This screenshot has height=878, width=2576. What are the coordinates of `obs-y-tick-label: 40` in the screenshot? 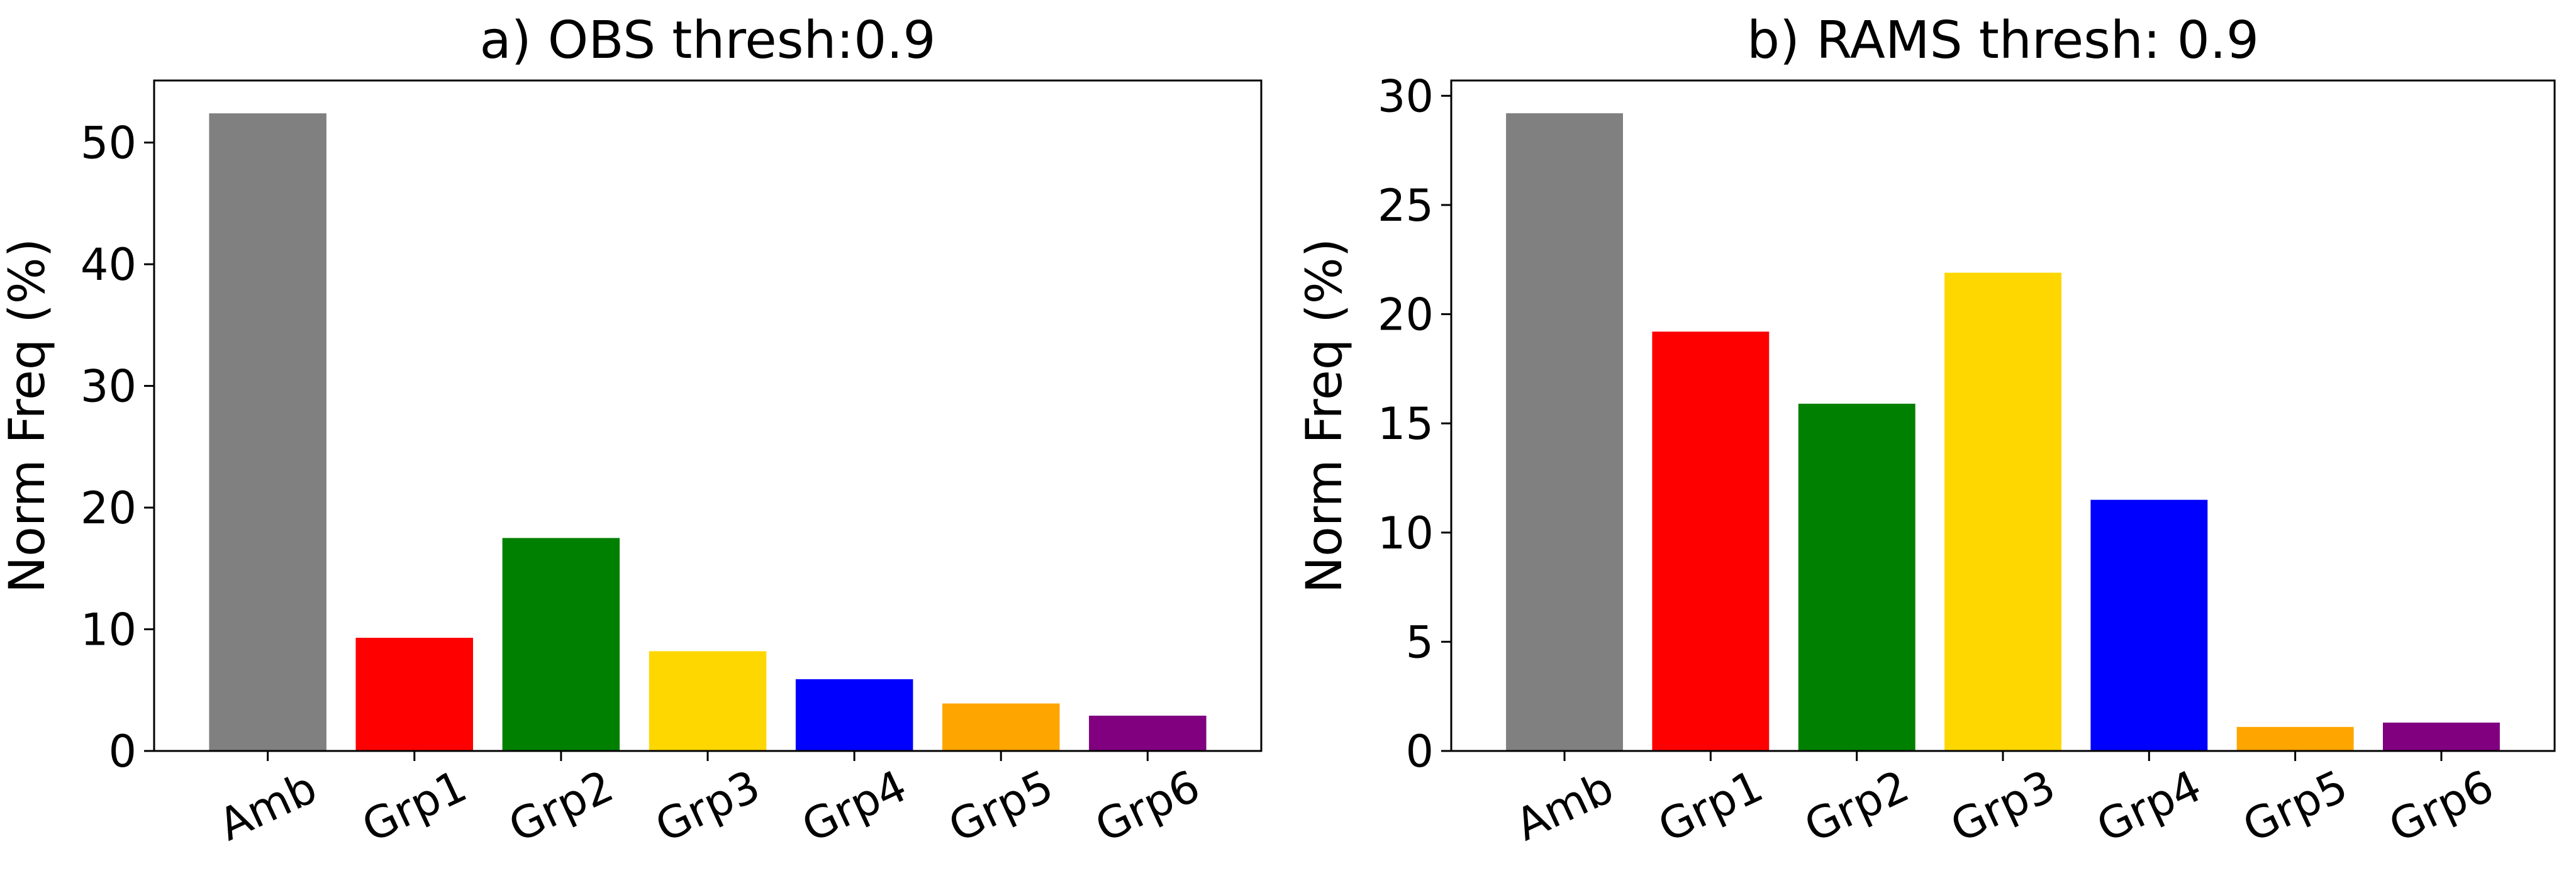 It's located at (109, 265).